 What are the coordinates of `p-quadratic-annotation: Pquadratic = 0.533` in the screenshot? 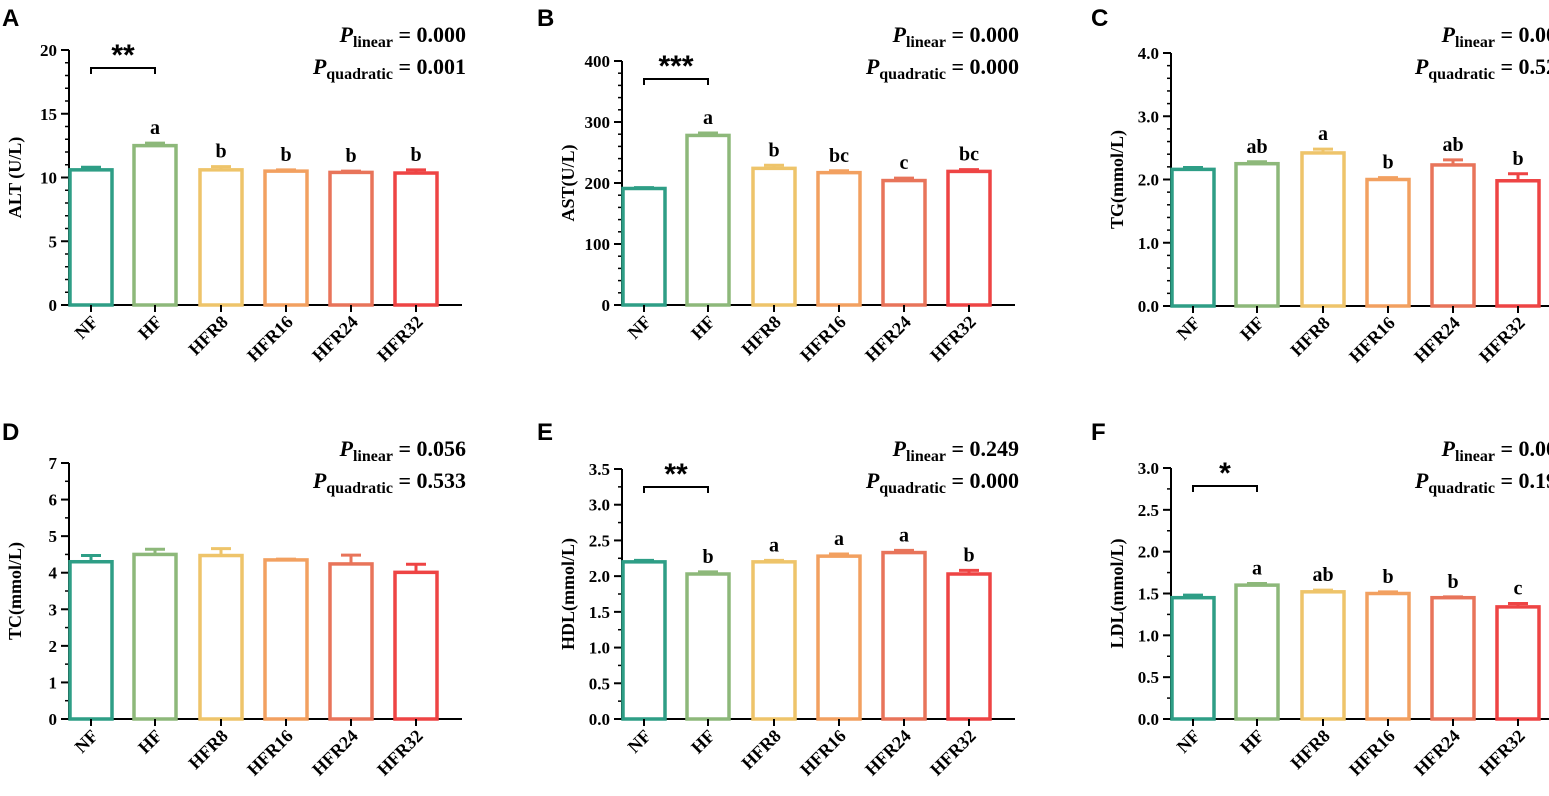 It's located at (389, 482).